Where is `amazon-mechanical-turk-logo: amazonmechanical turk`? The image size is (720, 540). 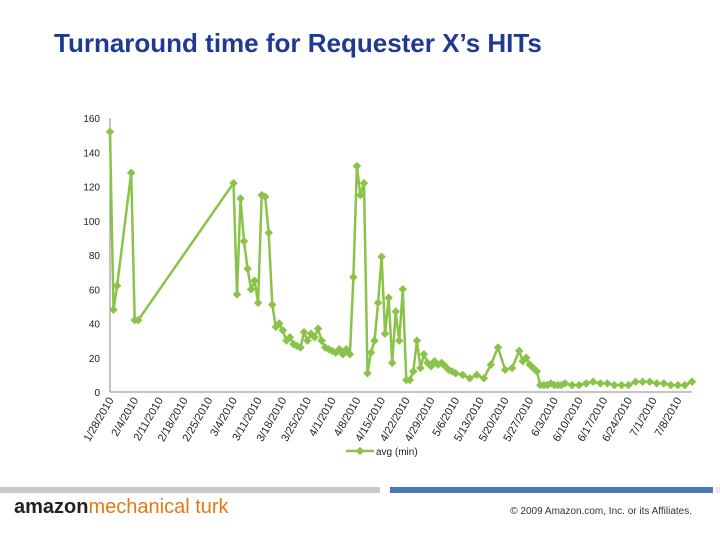
amazon-mechanical-turk-logo: amazonmechanical turk is located at coordinates (121, 507).